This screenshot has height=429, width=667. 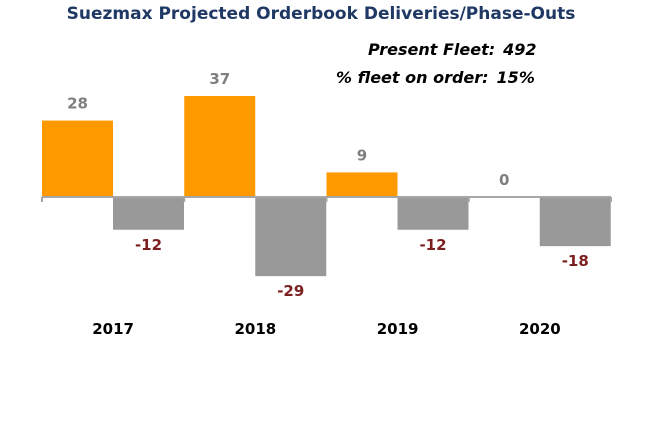 What do you see at coordinates (412, 77) in the screenshot?
I see `on-order-label: % fleet on order:` at bounding box center [412, 77].